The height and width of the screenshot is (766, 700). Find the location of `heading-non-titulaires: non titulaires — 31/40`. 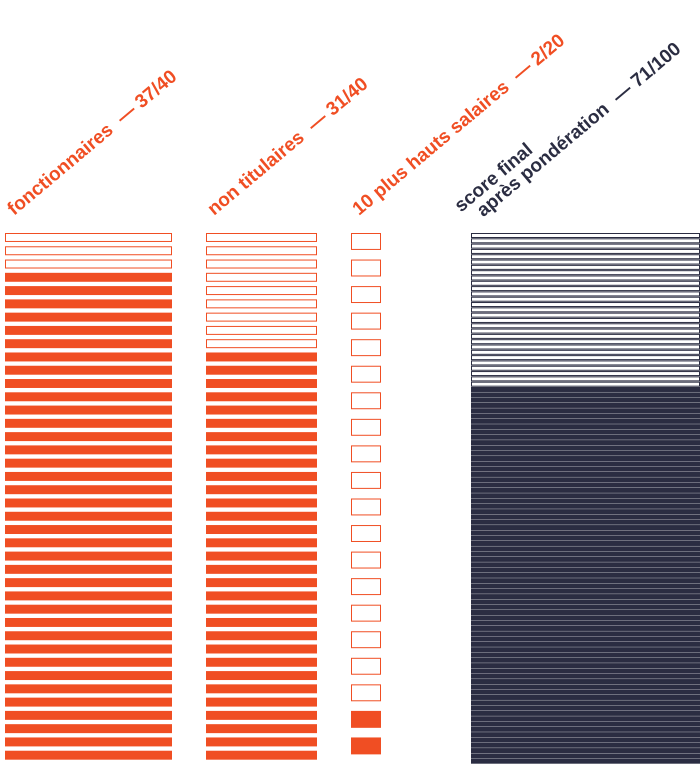

heading-non-titulaires: non titulaires — 31/40 is located at coordinates (288, 147).